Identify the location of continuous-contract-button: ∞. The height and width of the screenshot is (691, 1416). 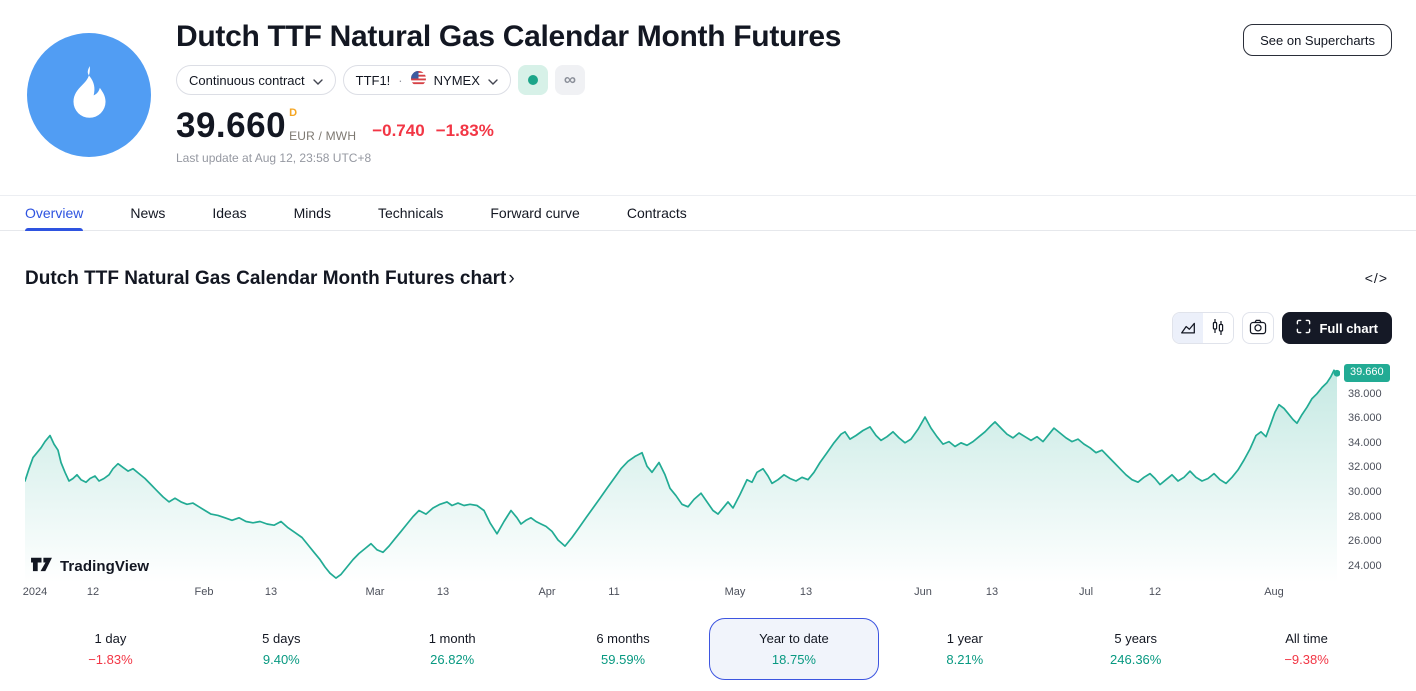
(569, 80).